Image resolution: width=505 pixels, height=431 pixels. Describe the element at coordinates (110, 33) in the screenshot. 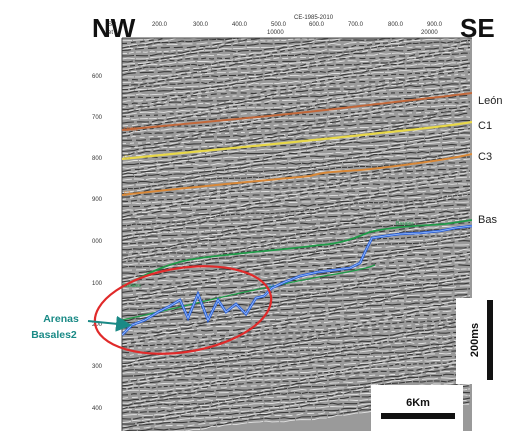

I see `corner-label-bottom: et` at that location.